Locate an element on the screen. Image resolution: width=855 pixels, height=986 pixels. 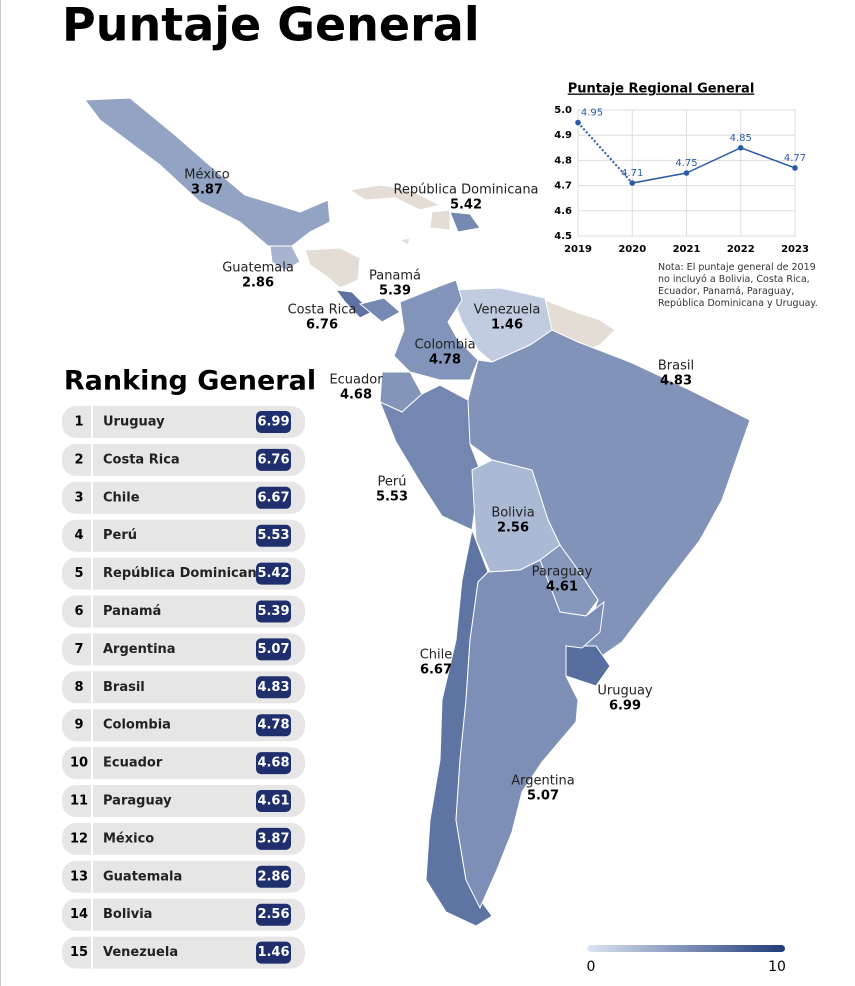
rank: 15 is located at coordinates (79, 952).